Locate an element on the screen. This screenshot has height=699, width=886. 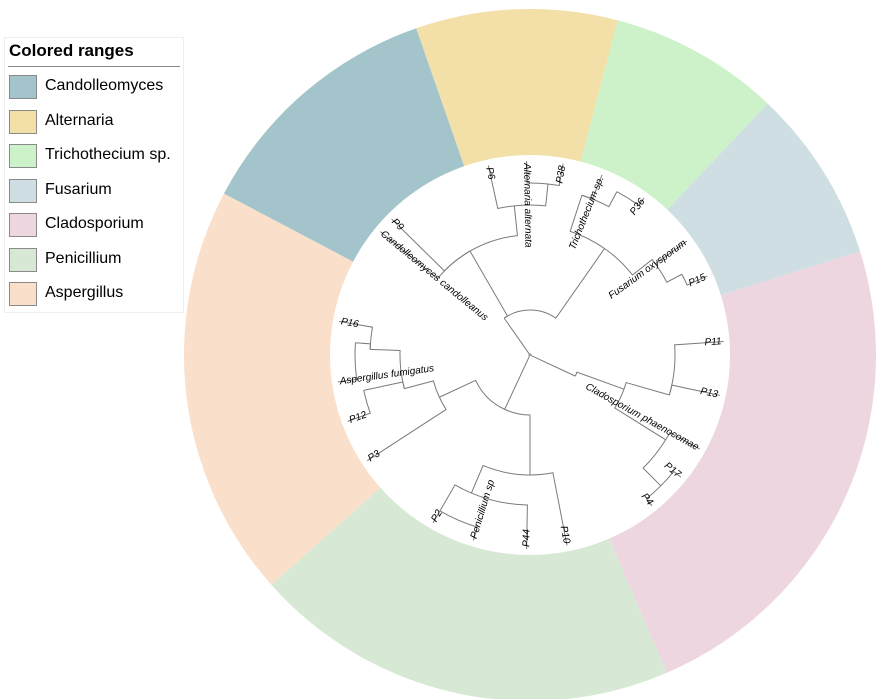
tip-label: P10 is located at coordinates (565, 535).